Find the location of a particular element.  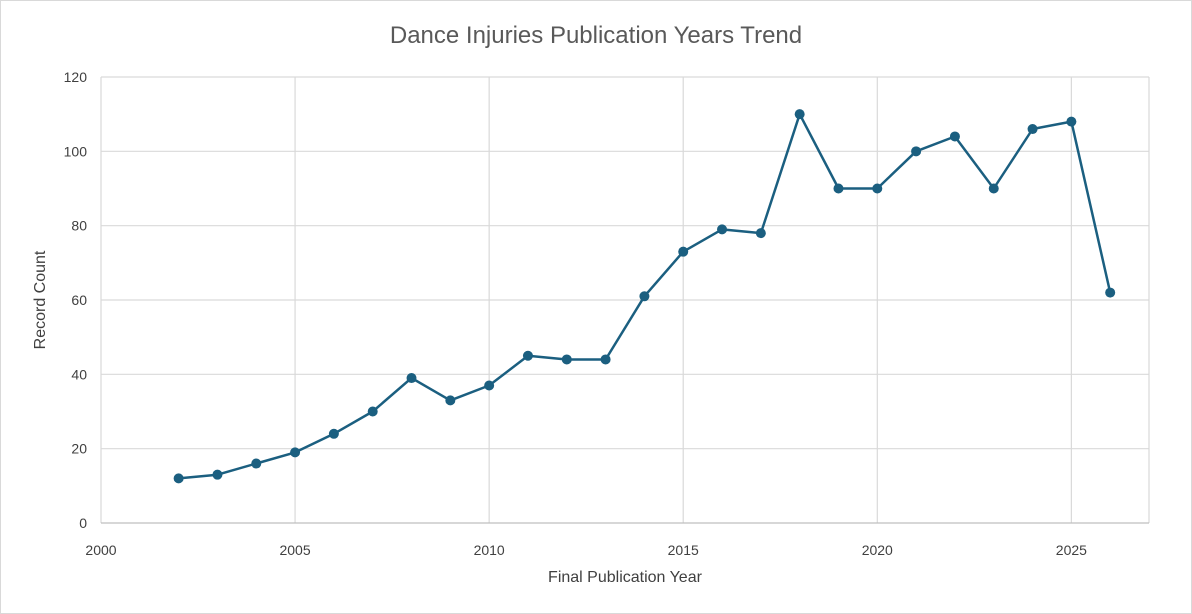

x-tick-label: 2025 is located at coordinates (1071, 550).